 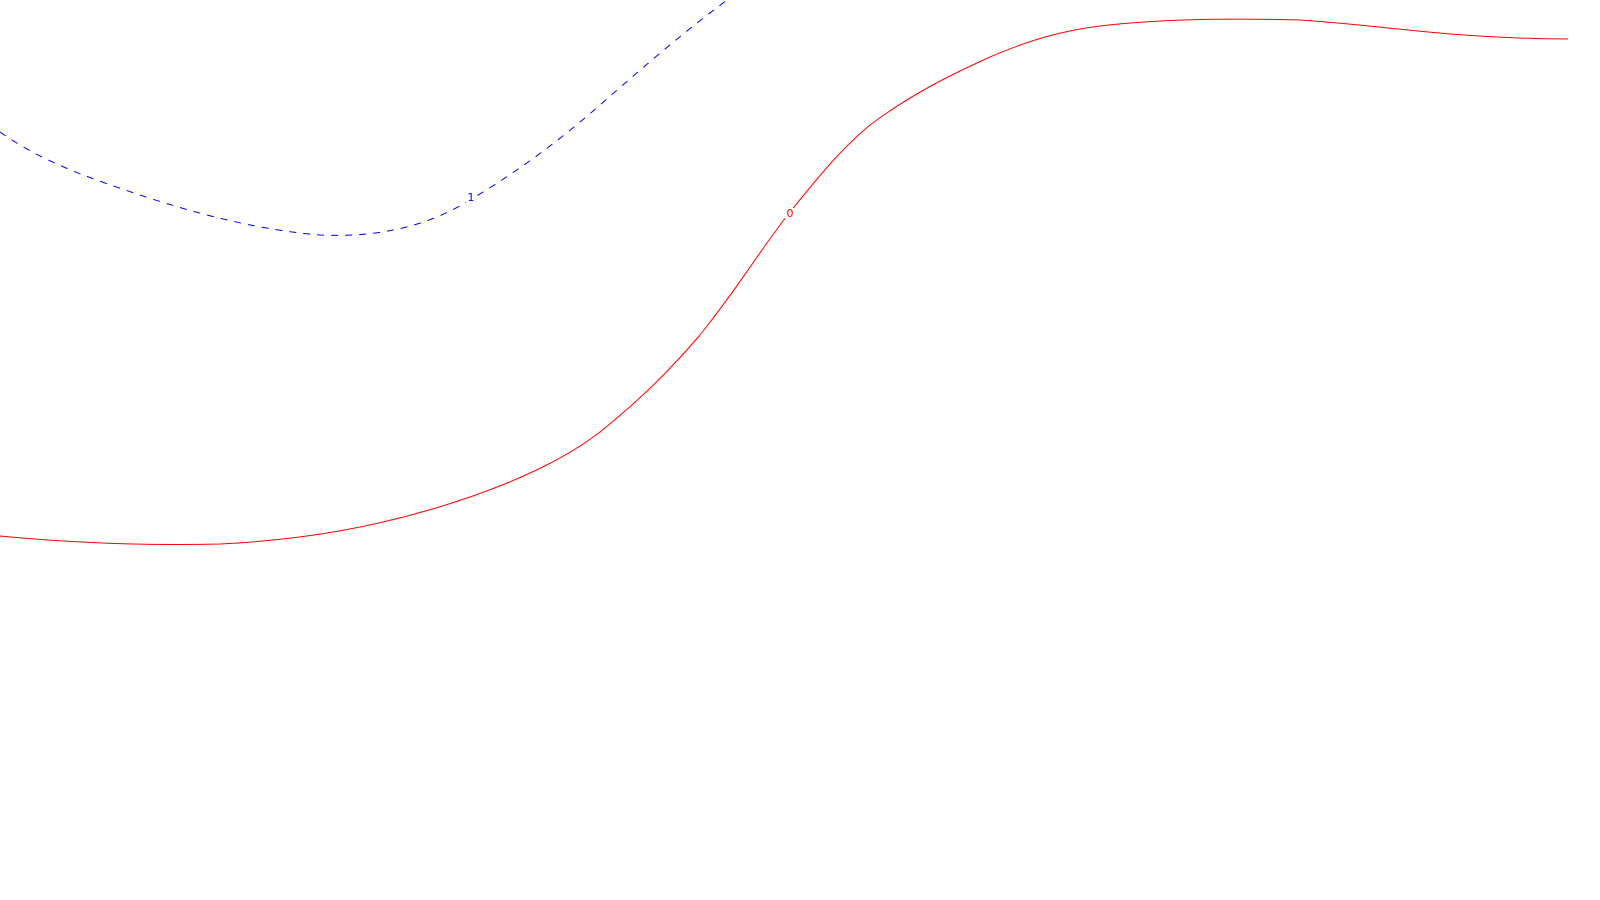 I want to click on contour-label-1: 1, so click(x=471, y=197).